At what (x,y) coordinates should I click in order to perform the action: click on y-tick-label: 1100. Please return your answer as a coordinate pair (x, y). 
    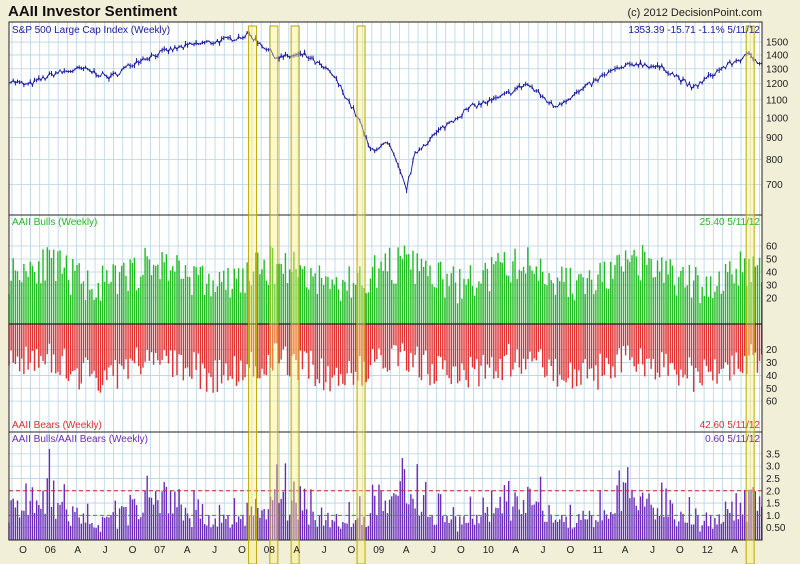
    Looking at the image, I should click on (777, 100).